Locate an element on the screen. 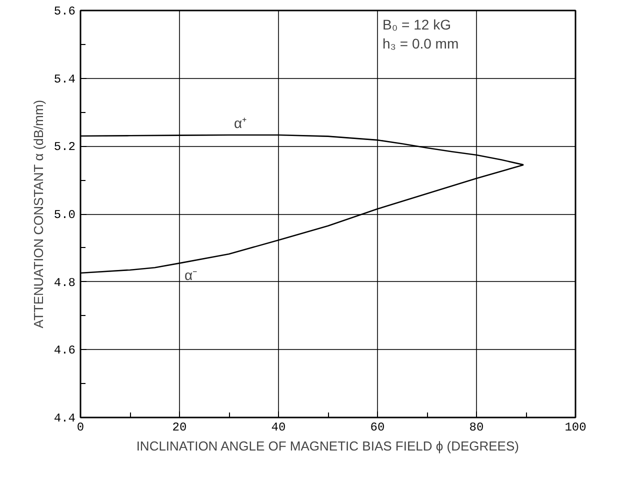 Image resolution: width=635 pixels, height=478 pixels. y-tick-label: 5.0 is located at coordinates (65, 215).